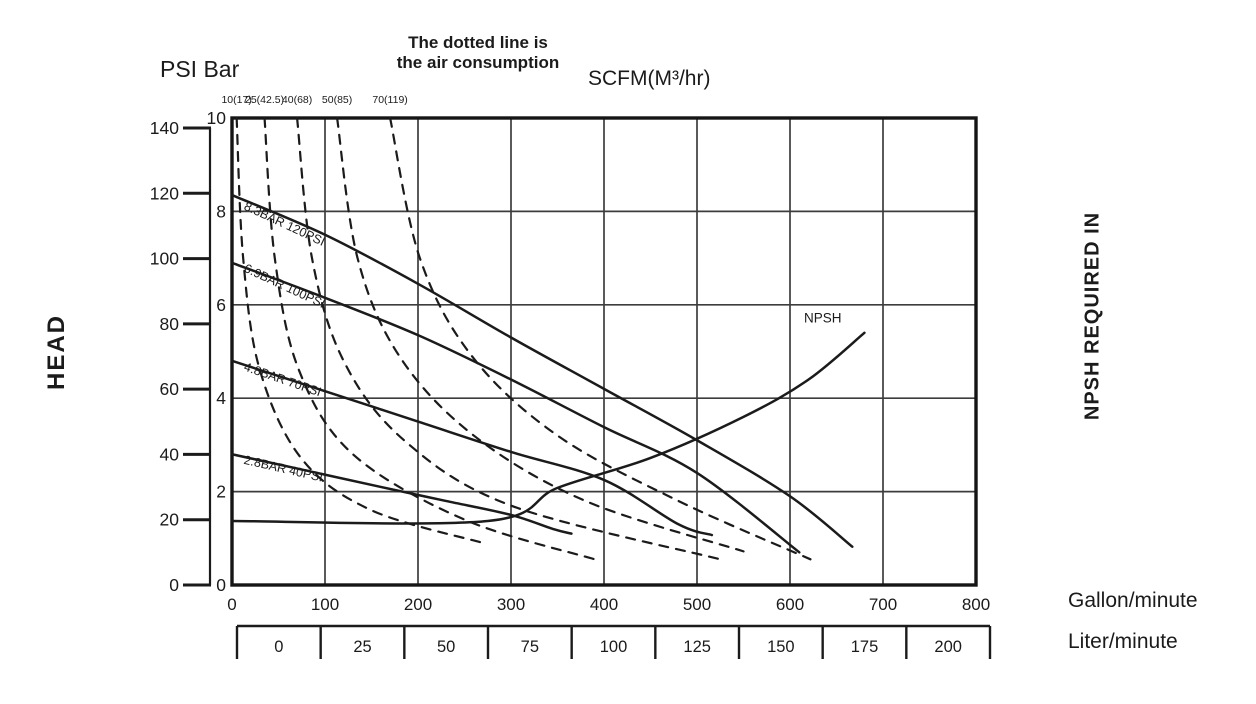  I want to click on flow-row2-tick-label: 50, so click(446, 647).